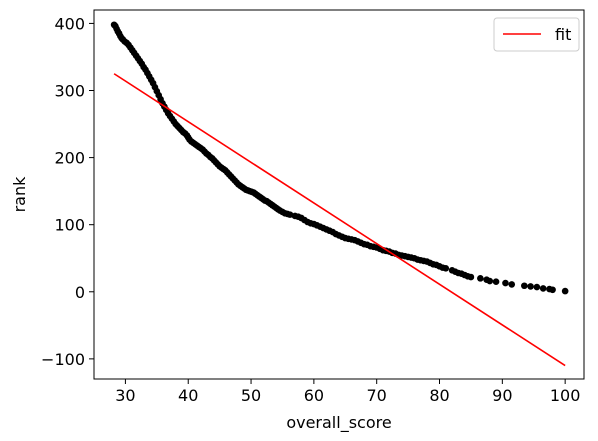 The image size is (598, 441). I want to click on x-tick-label: 90, so click(502, 395).